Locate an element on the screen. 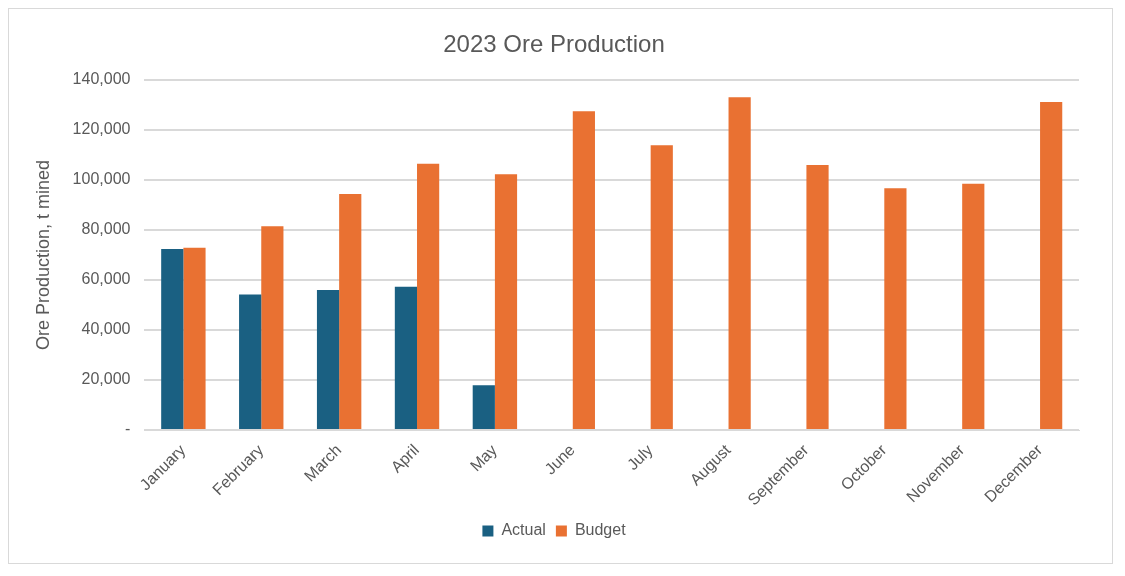 The height and width of the screenshot is (576, 1125). x-tick-label: July is located at coordinates (639, 457).